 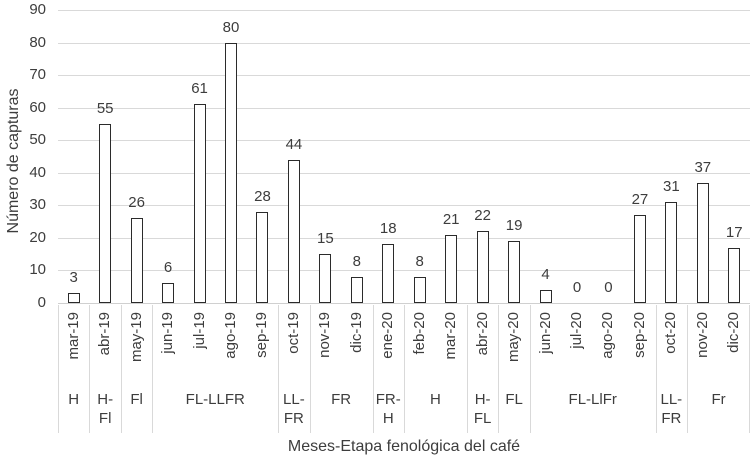 What do you see at coordinates (215, 399) in the screenshot?
I see `group-label: FL-LLFR` at bounding box center [215, 399].